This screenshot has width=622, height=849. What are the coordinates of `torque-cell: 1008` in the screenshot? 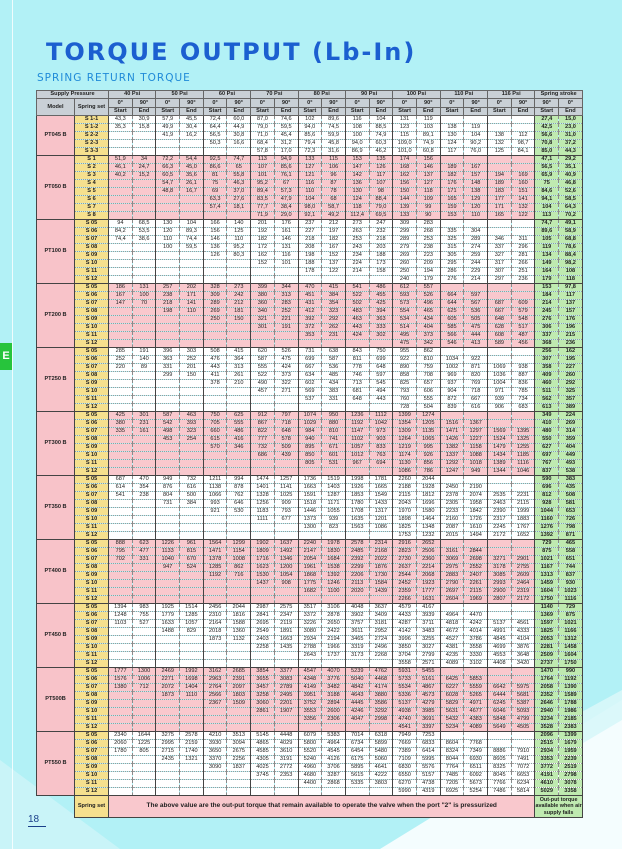 It's located at (239, 559).